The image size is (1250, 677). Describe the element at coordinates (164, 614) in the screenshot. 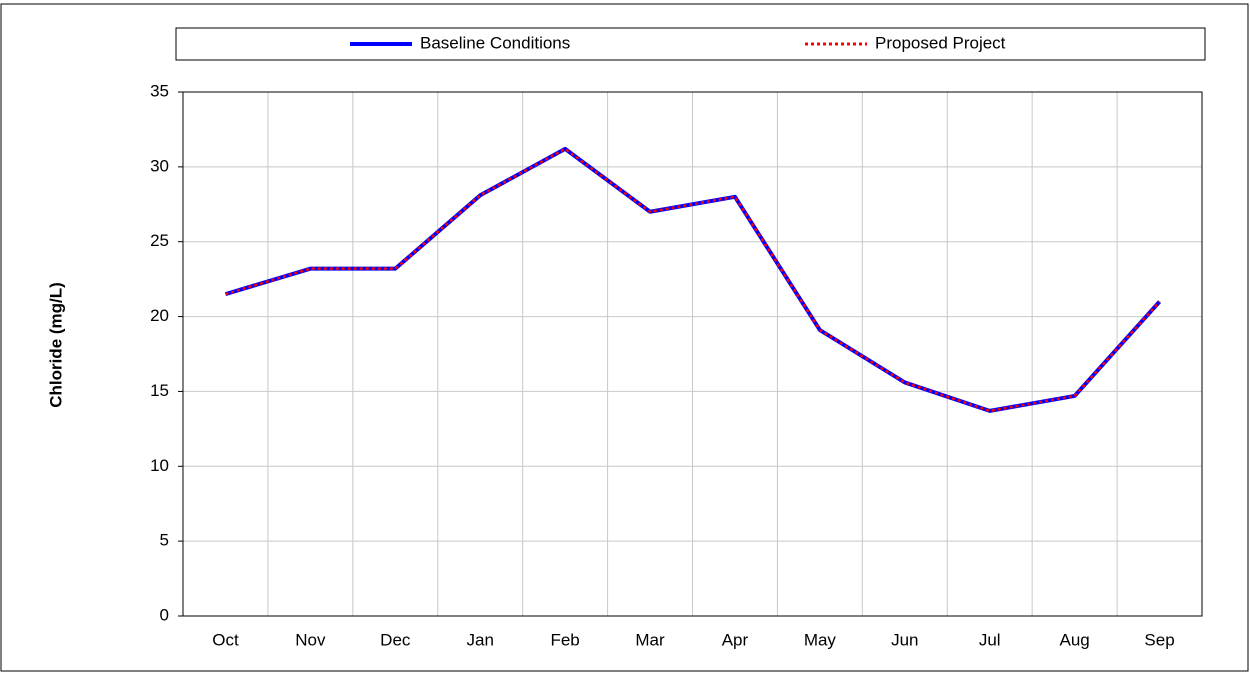

I see `y-tick-label: 0` at that location.